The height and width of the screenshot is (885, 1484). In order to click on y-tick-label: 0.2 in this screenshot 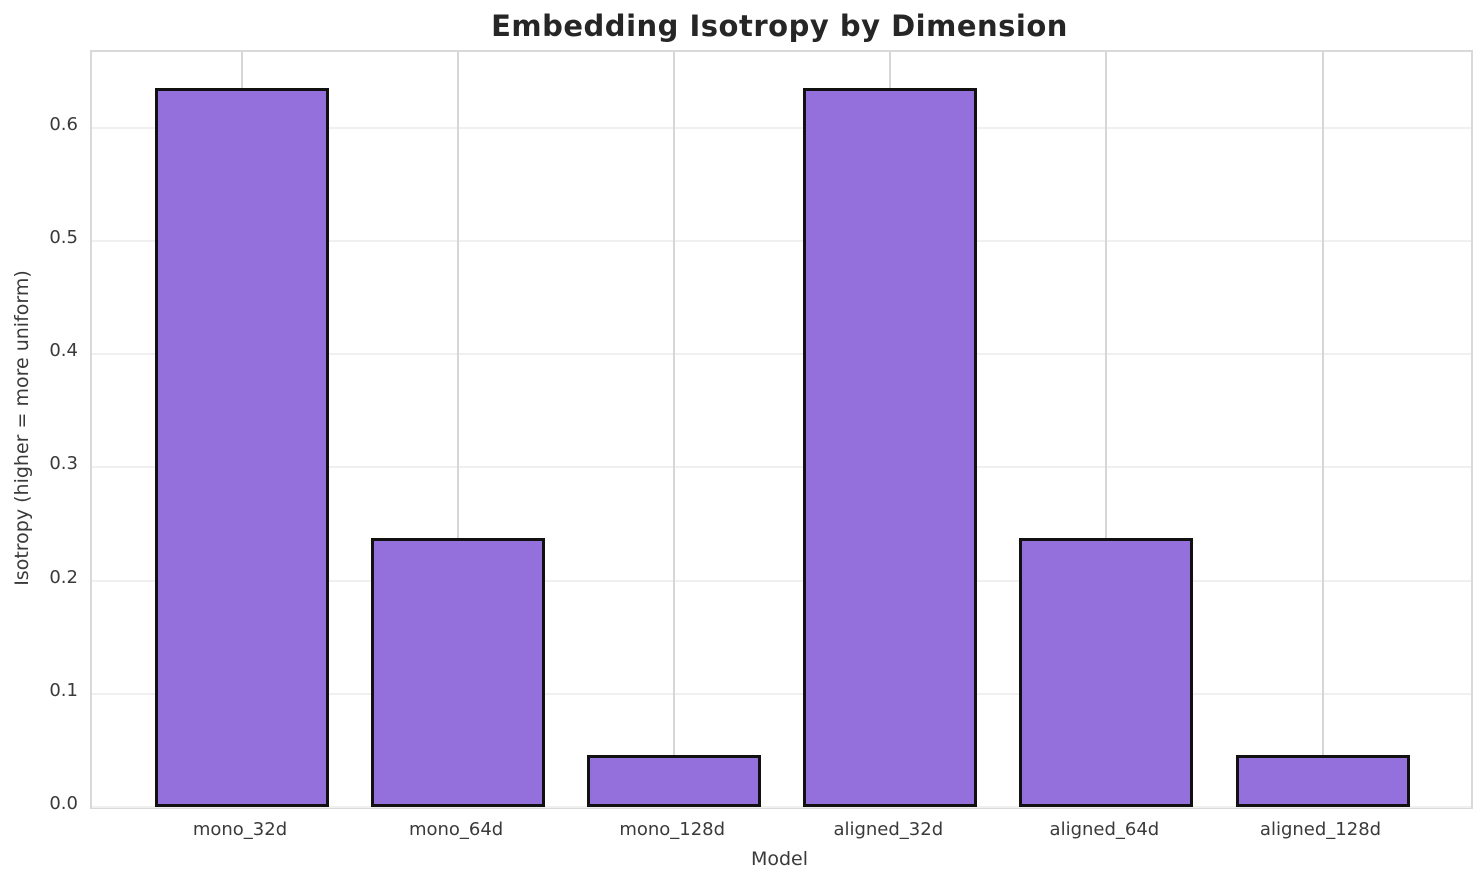, I will do `click(63, 577)`.